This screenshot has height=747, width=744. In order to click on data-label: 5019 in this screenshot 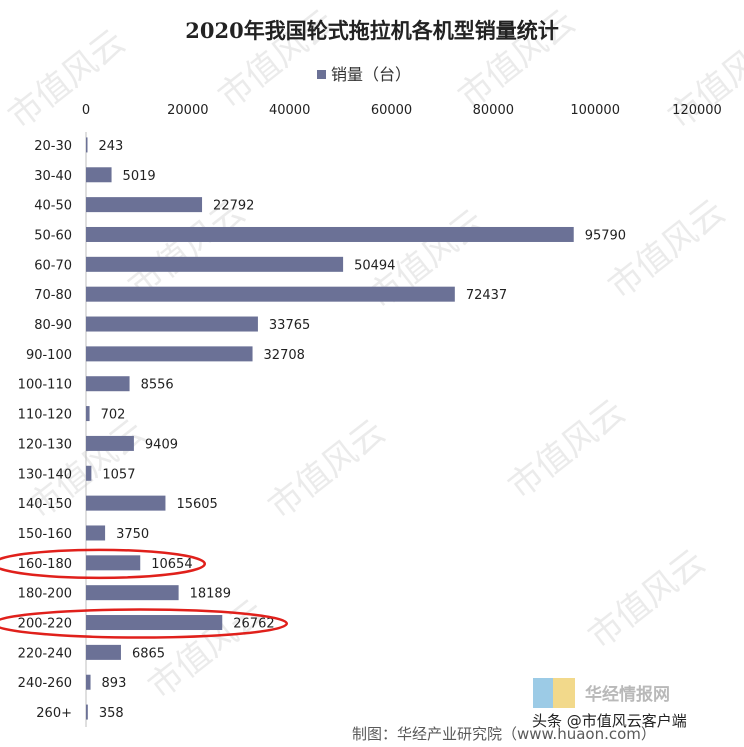, I will do `click(139, 176)`.